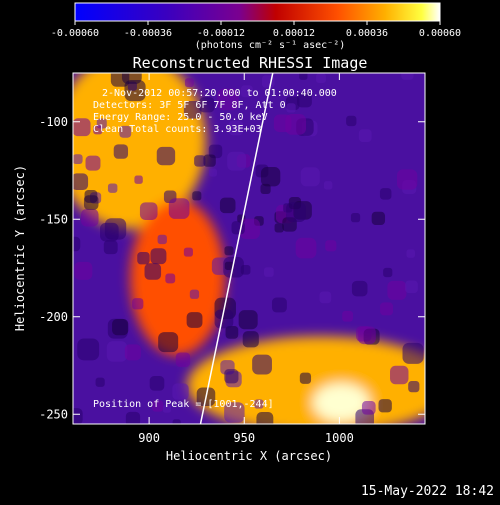  What do you see at coordinates (178, 277) in the screenshot?
I see `heat-region-left-band` at bounding box center [178, 277].